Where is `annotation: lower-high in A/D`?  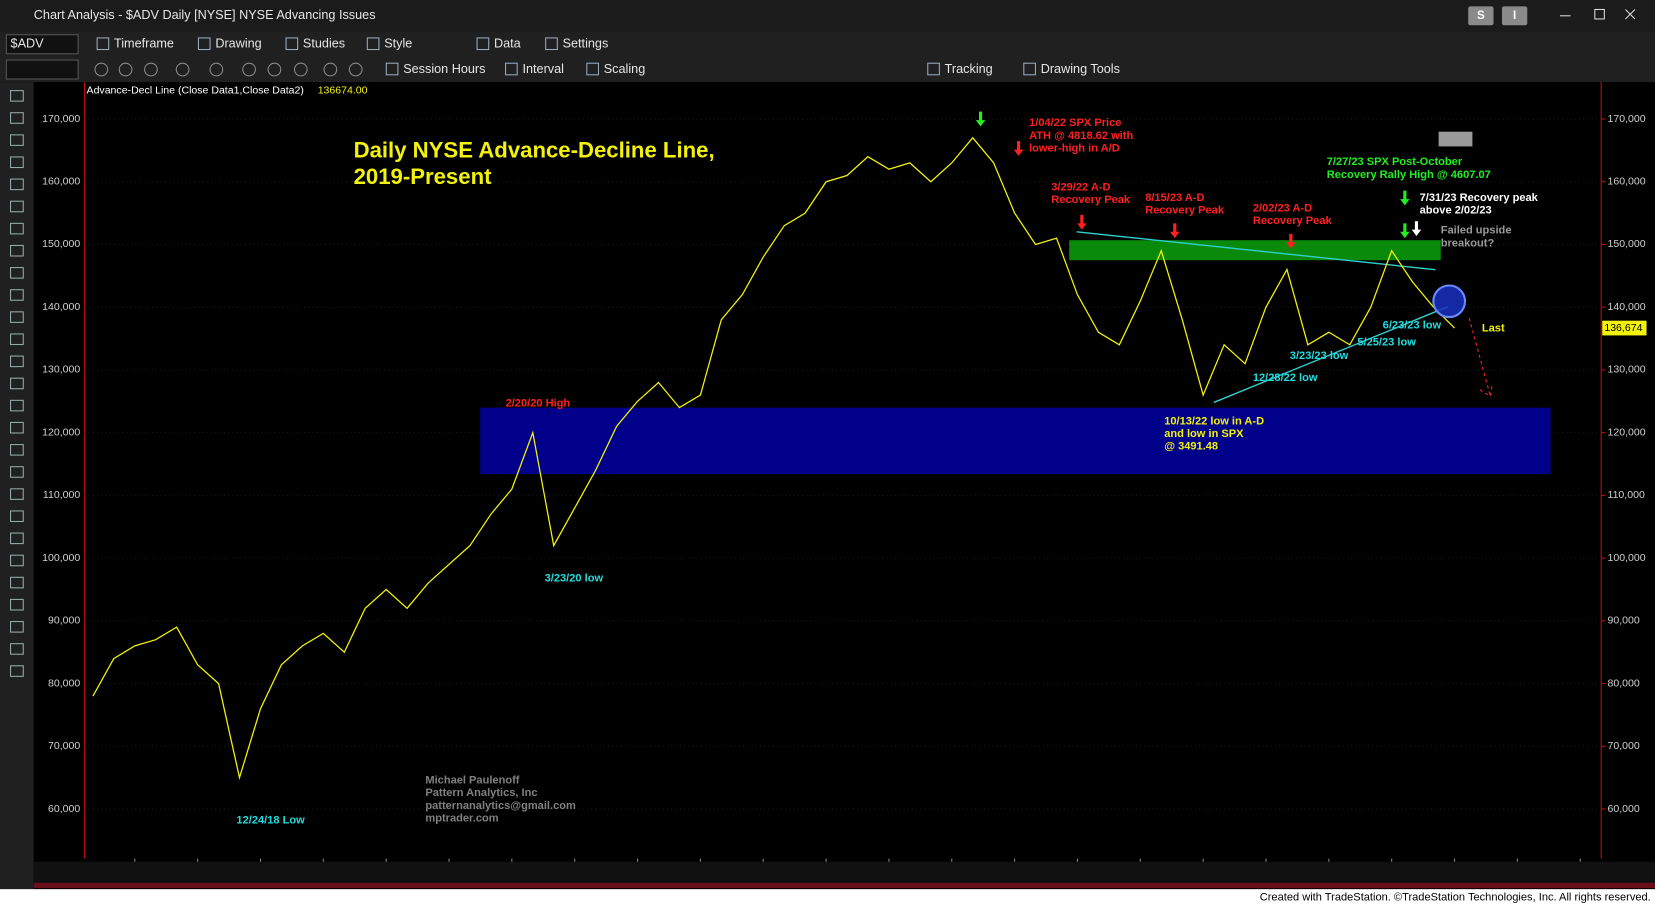
annotation: lower-high in A/D is located at coordinates (1074, 148).